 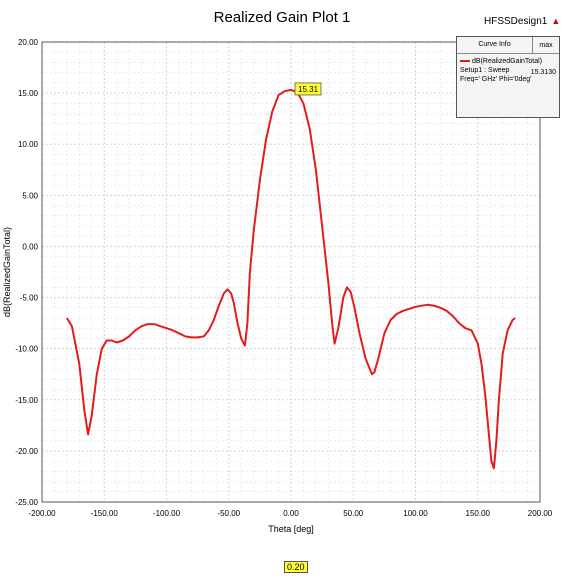 I want to click on y-tick-label: -15.00, so click(x=26, y=400).